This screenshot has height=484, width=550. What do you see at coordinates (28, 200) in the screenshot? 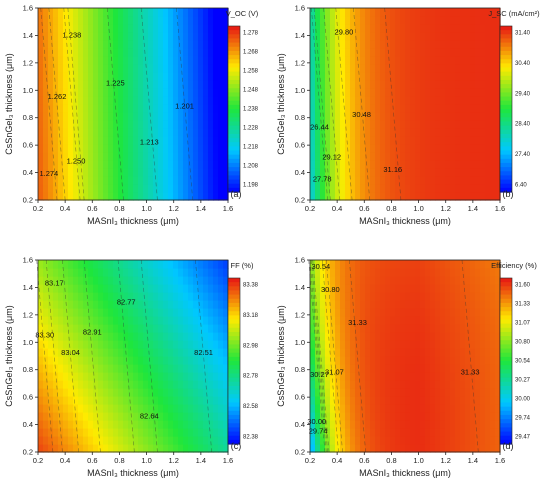
I see `y-tick-label: 0.2` at bounding box center [28, 200].